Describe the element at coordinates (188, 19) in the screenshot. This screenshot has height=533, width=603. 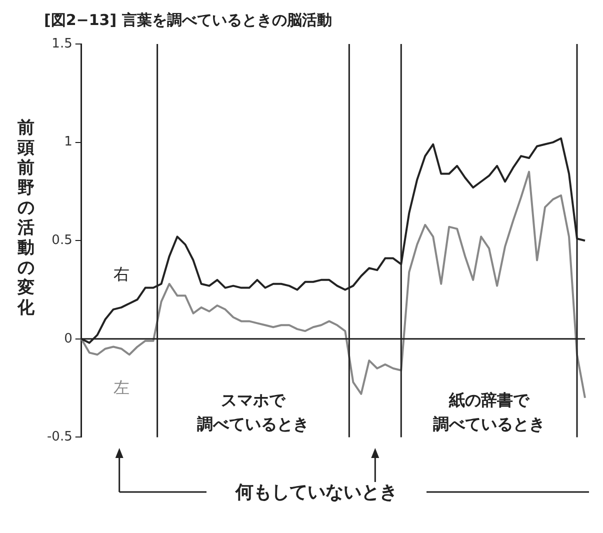
I see `chart-title: [図2−13] 言葉を調べているときの脳活動` at that location.